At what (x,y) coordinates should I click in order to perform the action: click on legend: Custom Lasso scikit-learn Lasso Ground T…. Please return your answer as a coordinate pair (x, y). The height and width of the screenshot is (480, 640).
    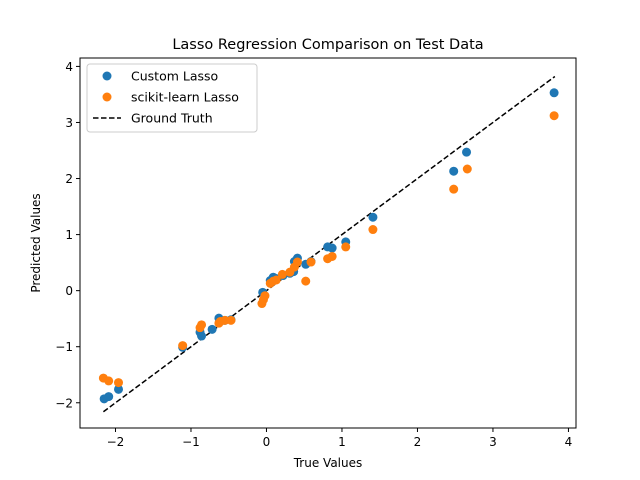
    Looking at the image, I should click on (172, 98).